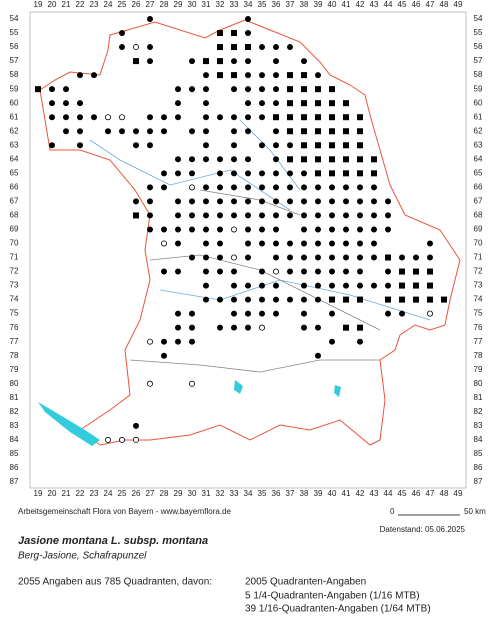  Describe the element at coordinates (478, 116) in the screenshot. I see `row-label: 61` at that location.